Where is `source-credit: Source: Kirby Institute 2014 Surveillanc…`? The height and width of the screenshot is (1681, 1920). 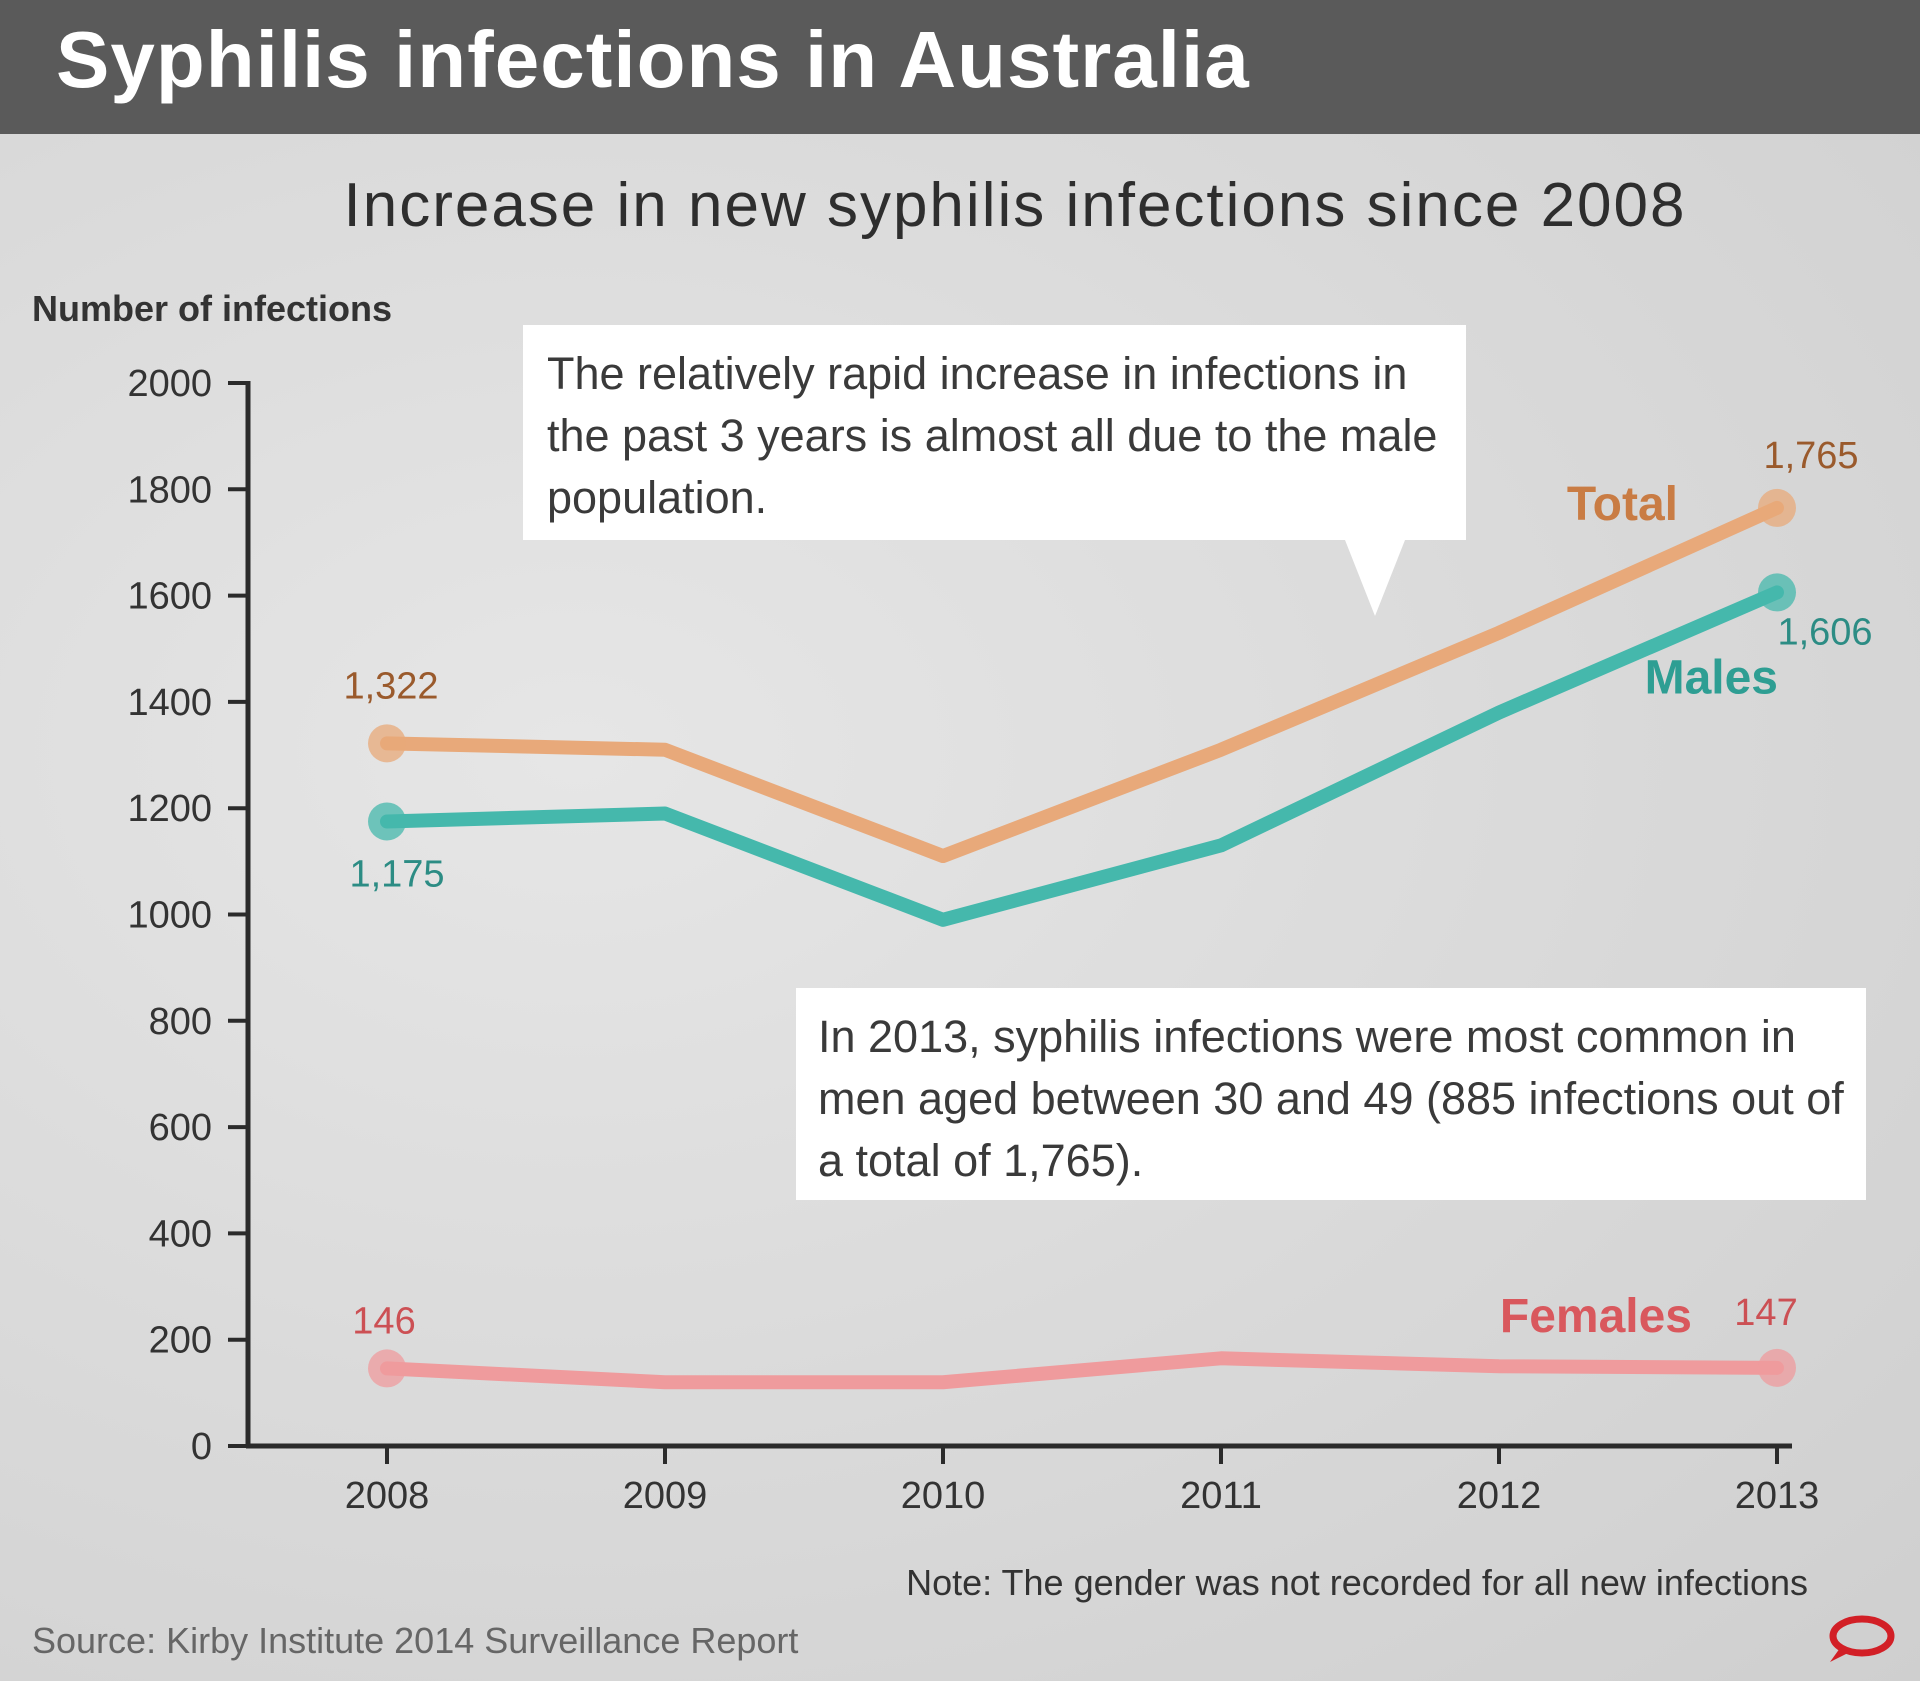 source-credit: Source: Kirby Institute 2014 Surveillanc… is located at coordinates (415, 1640).